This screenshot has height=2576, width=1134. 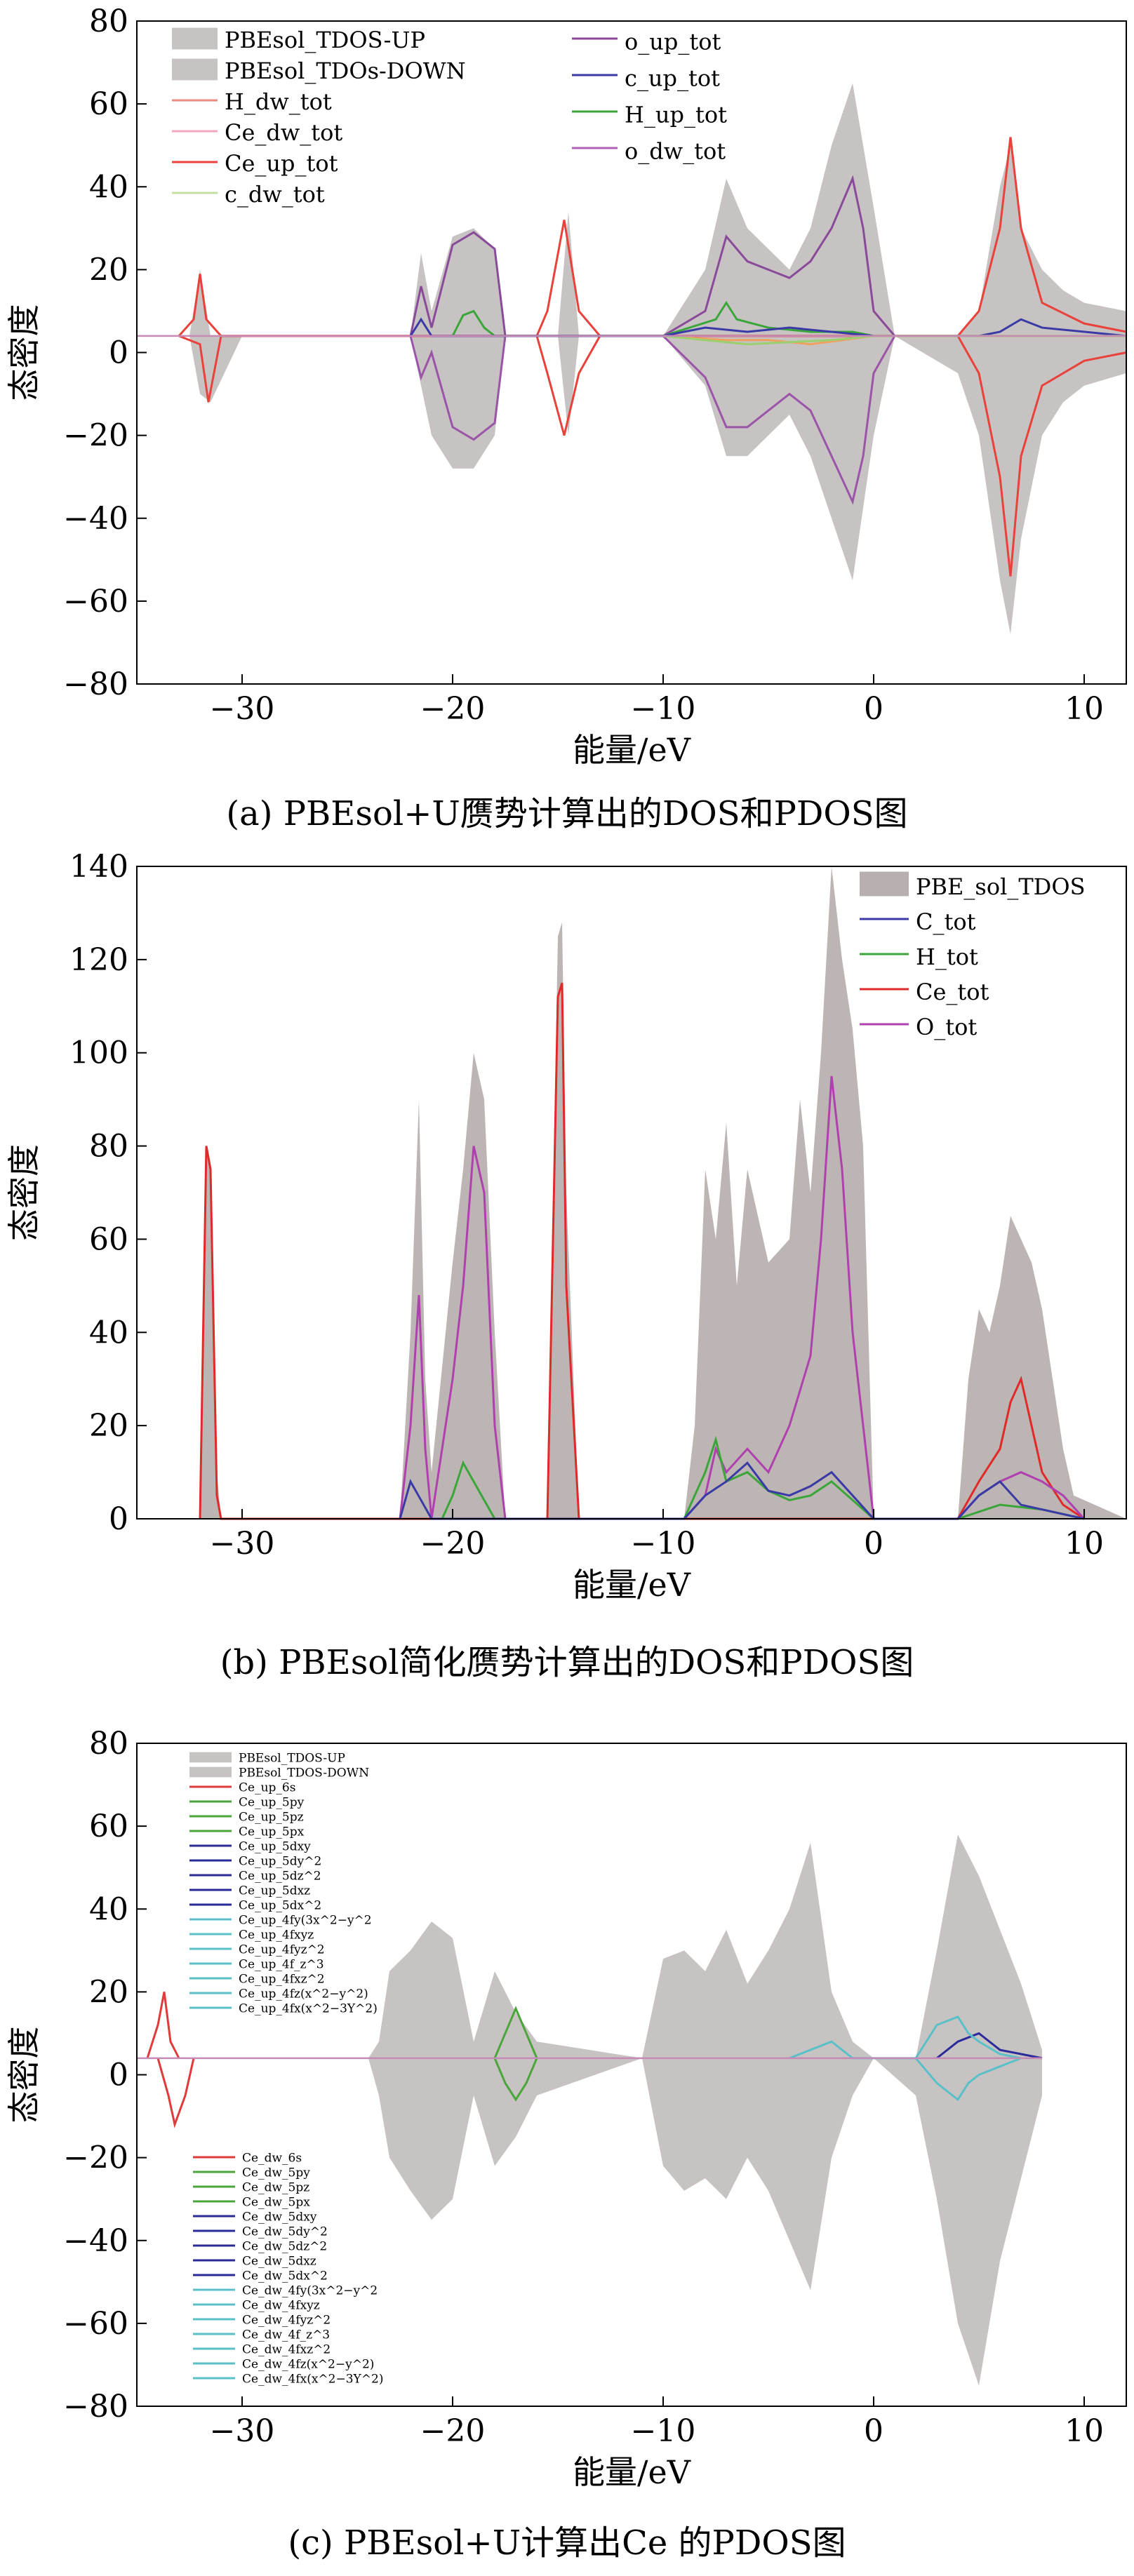 What do you see at coordinates (24, 2075) in the screenshot?
I see `y-axis-title: 态密度` at bounding box center [24, 2075].